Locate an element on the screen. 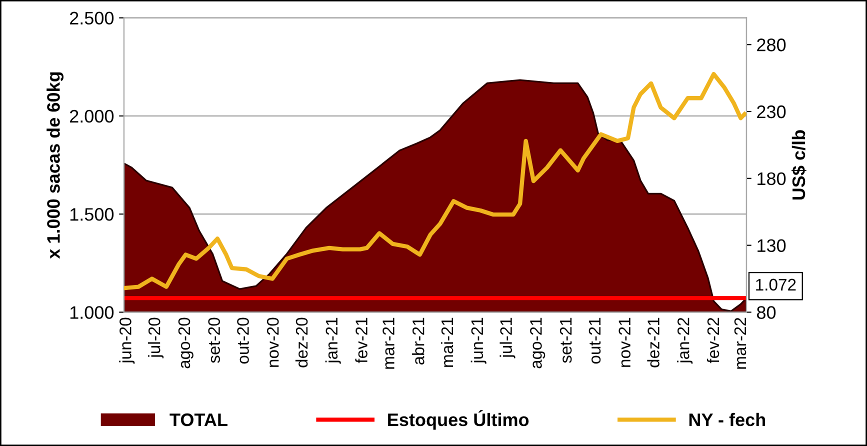 Image resolution: width=867 pixels, height=446 pixels. x-tick-label: abr-21 is located at coordinates (418, 341).